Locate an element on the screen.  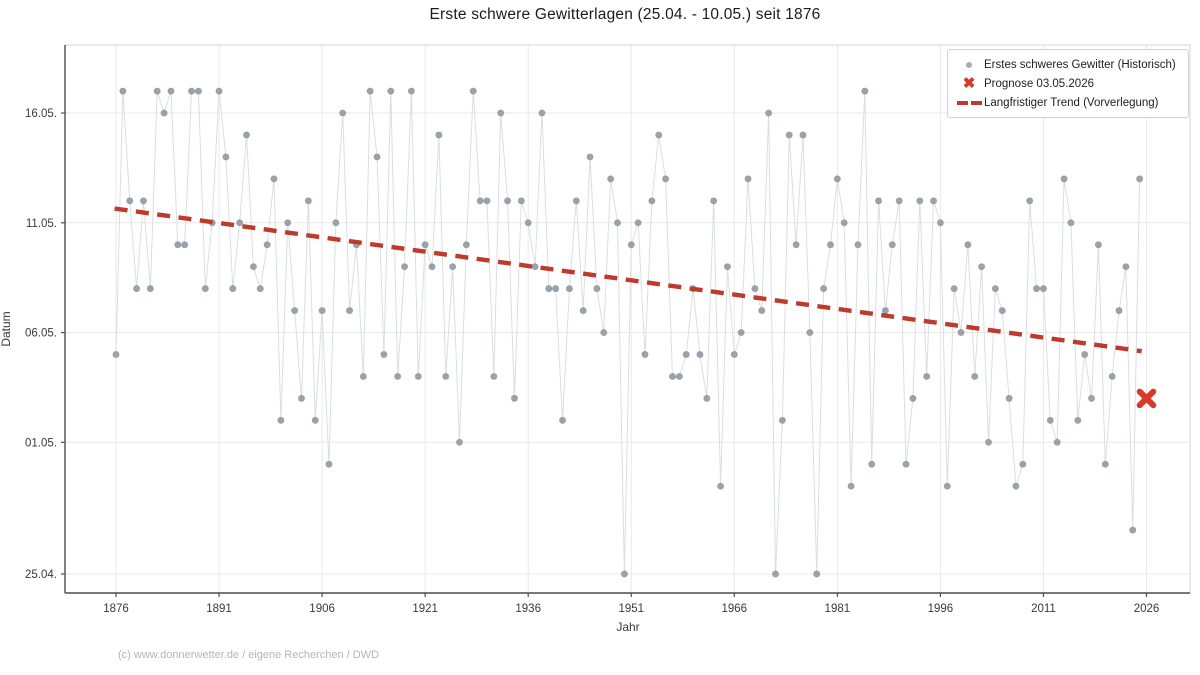
x-tick-label: 1966 is located at coordinates (735, 609).